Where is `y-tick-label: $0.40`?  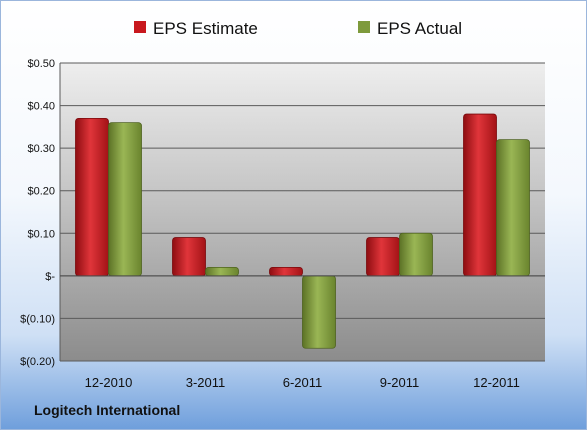
y-tick-label: $0.40 is located at coordinates (41, 107).